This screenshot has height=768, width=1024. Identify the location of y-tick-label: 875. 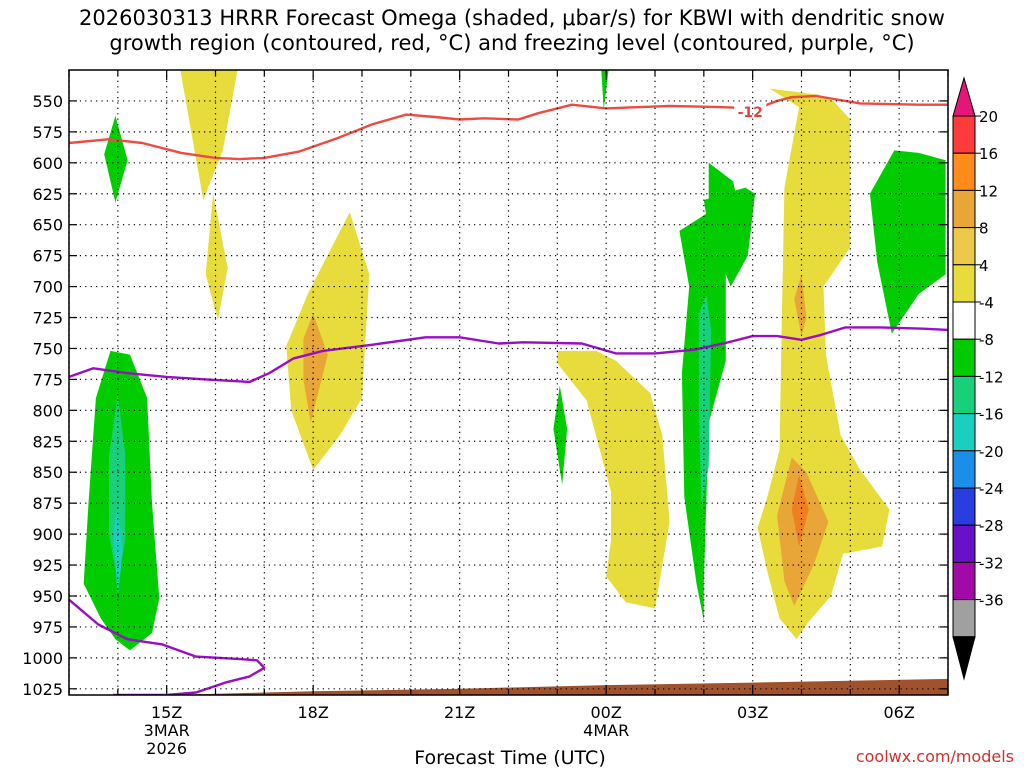
(47, 503).